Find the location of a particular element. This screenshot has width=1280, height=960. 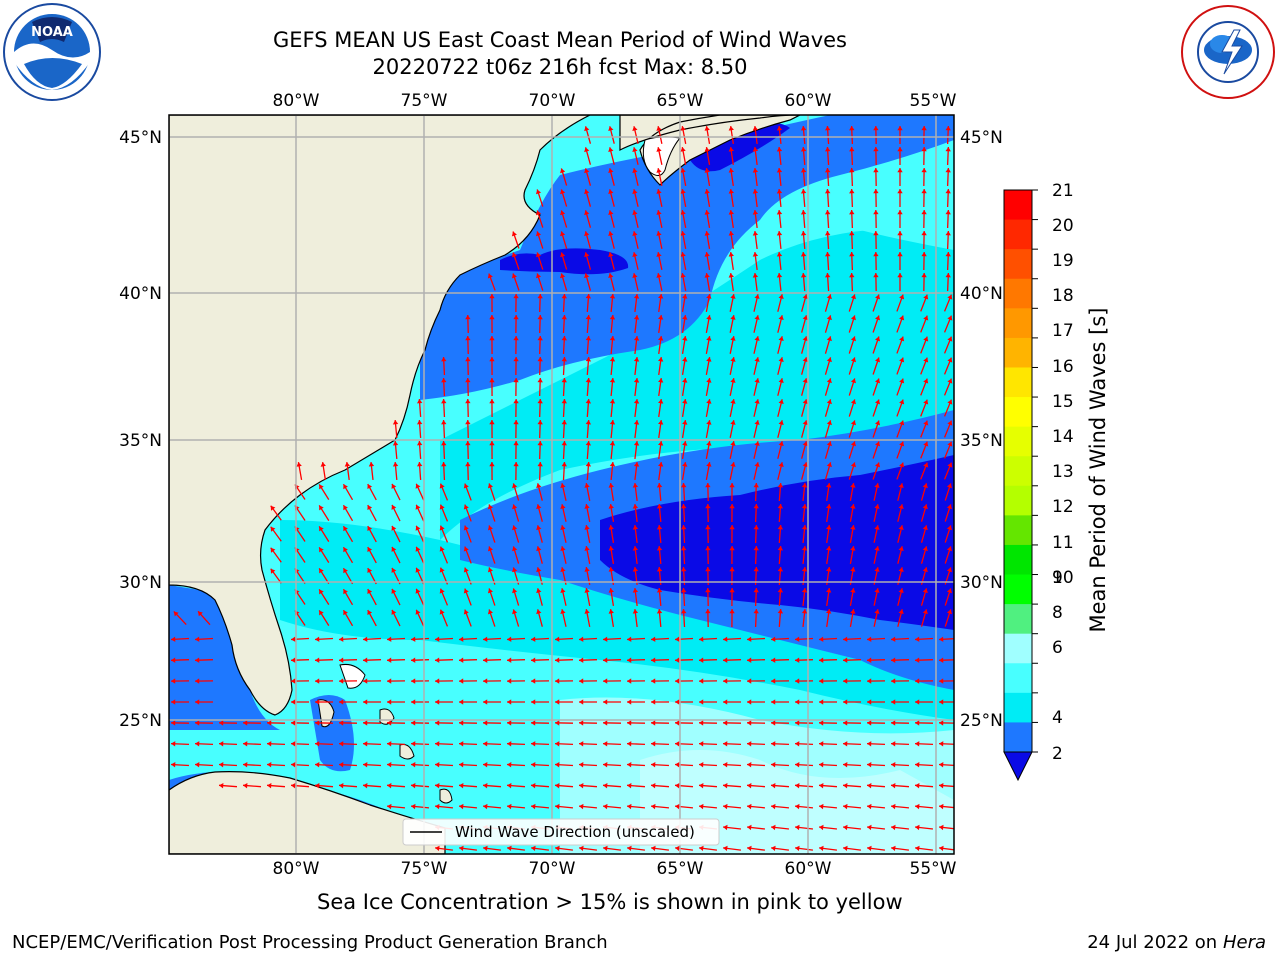

colorbar-tick: 6 is located at coordinates (1057, 648).